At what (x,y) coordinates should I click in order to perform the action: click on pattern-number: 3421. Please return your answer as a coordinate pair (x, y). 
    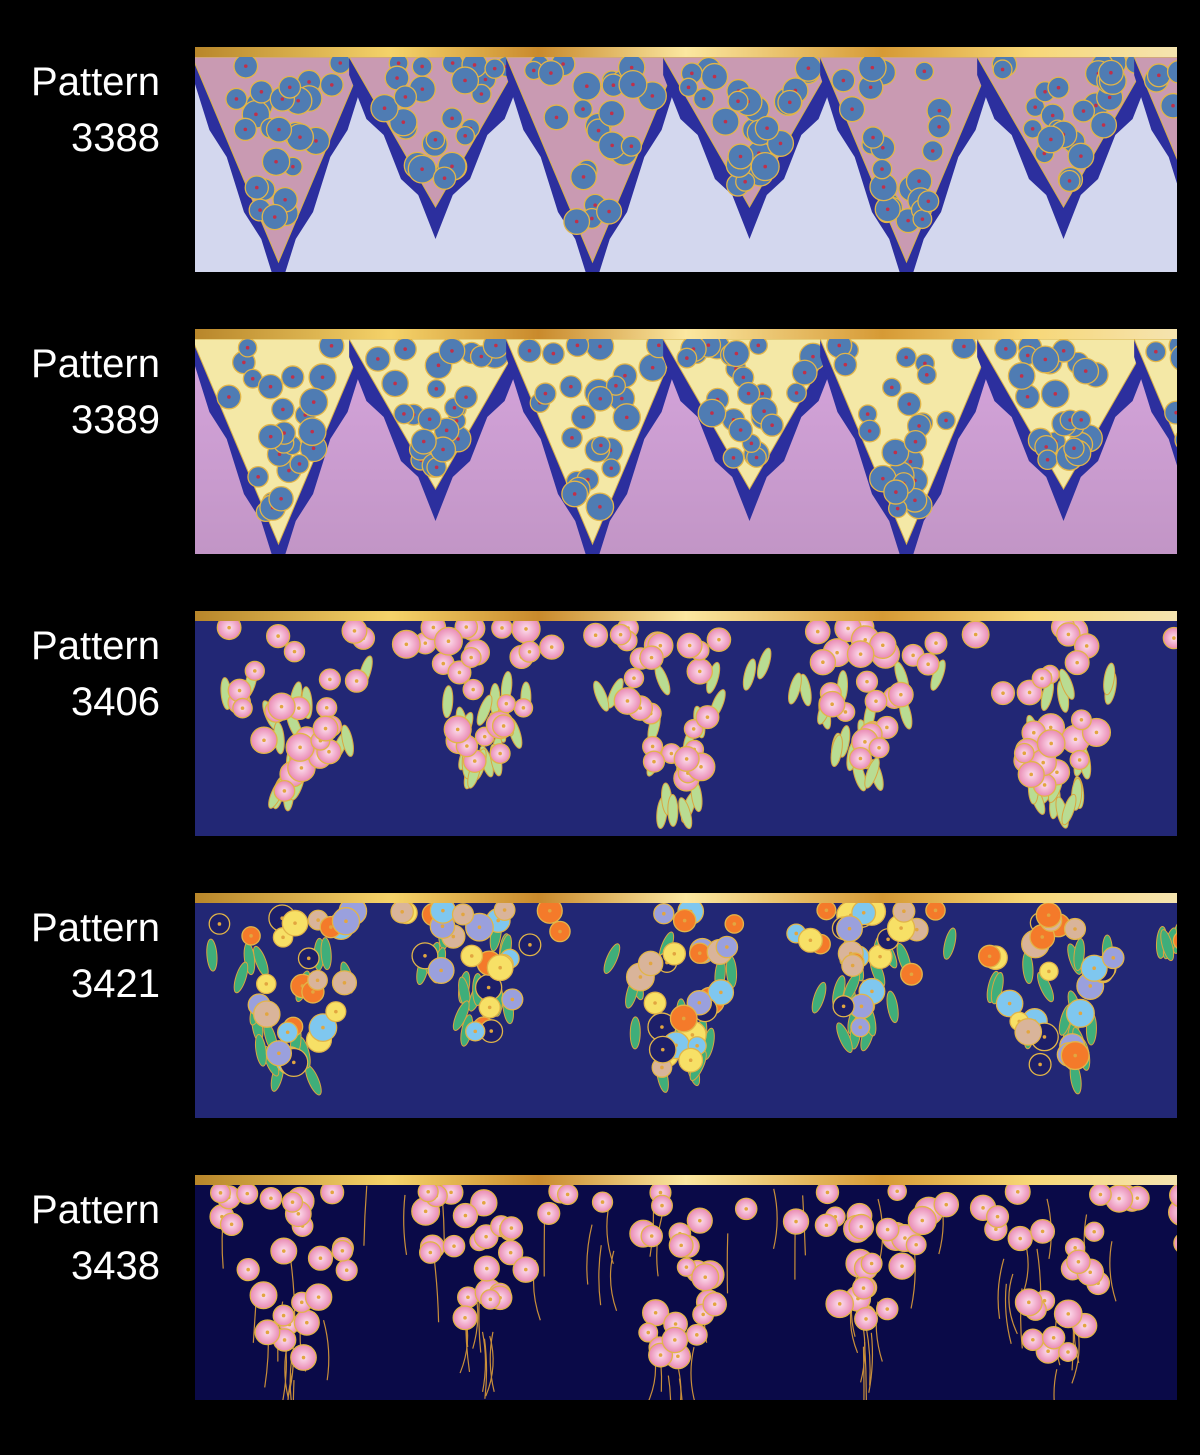
    Looking at the image, I should click on (115, 984).